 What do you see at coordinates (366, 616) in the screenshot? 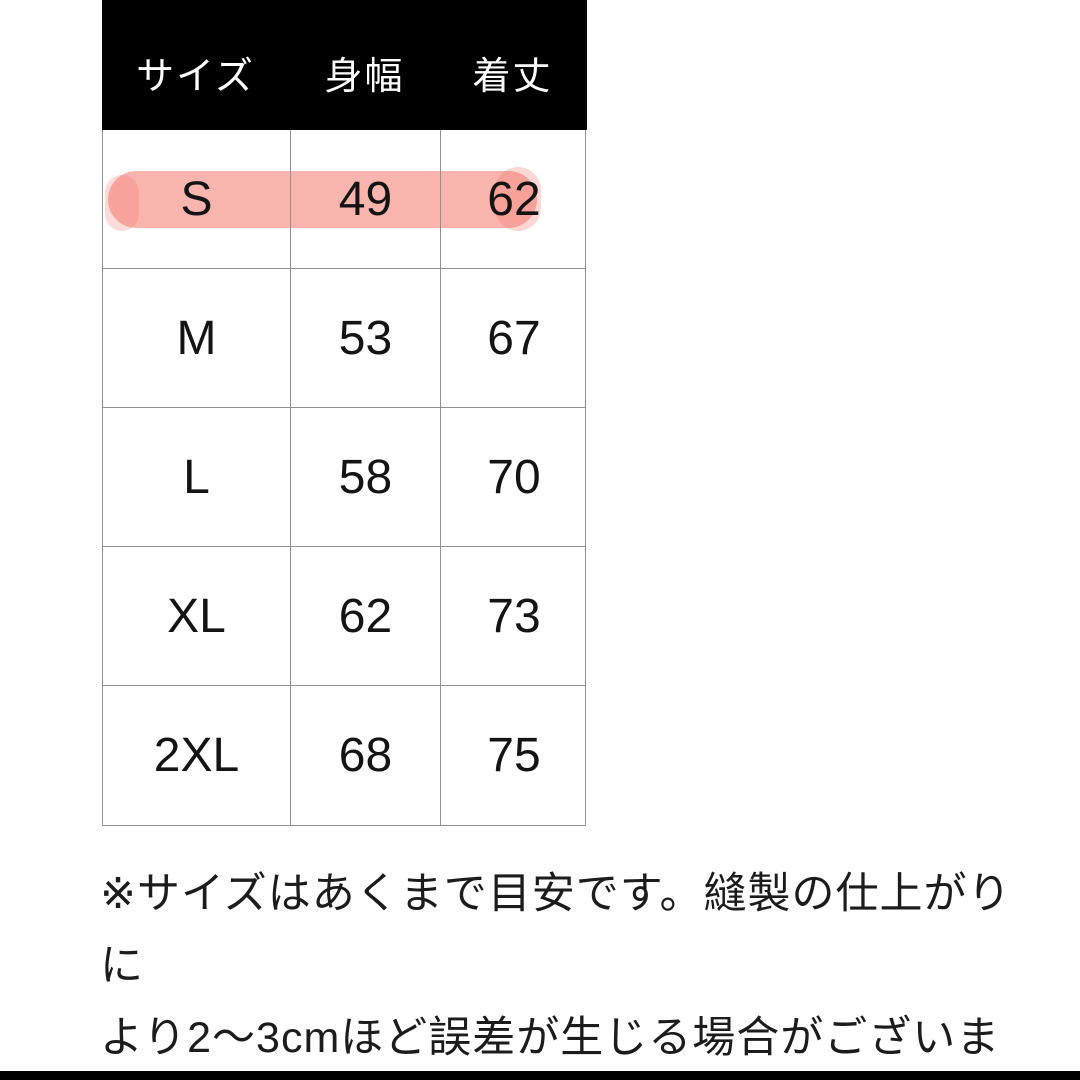
I see `cell-width: 62` at bounding box center [366, 616].